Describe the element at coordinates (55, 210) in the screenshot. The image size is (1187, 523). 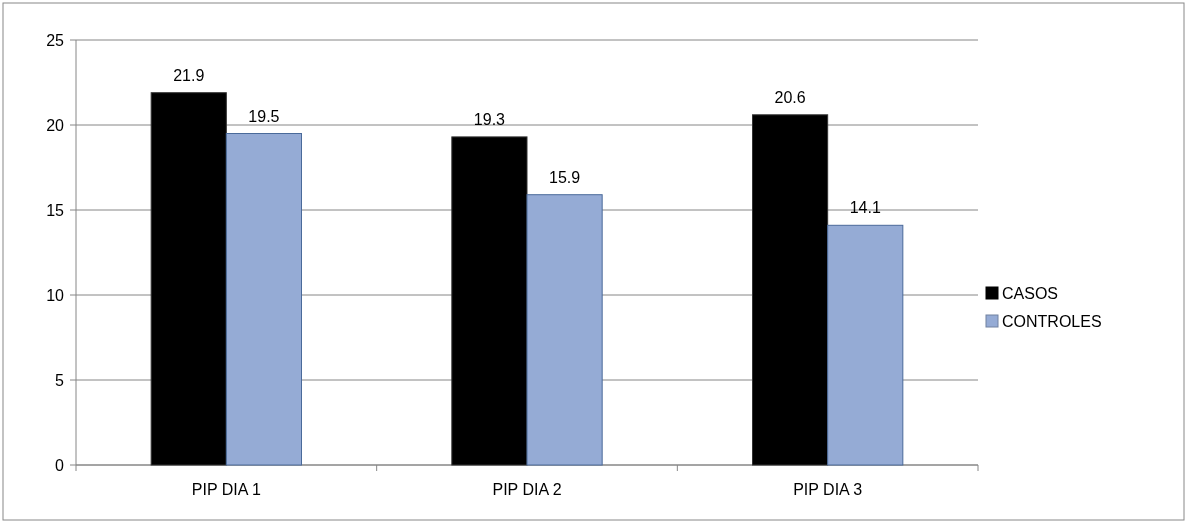
I see `y-tick-label: 15` at that location.